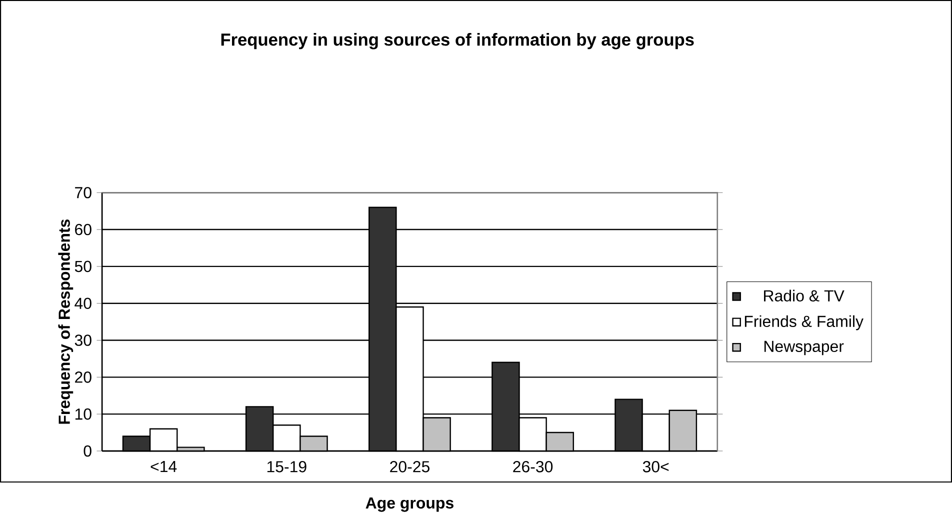 The height and width of the screenshot is (516, 952). I want to click on y-tick-label: 10, so click(83, 414).